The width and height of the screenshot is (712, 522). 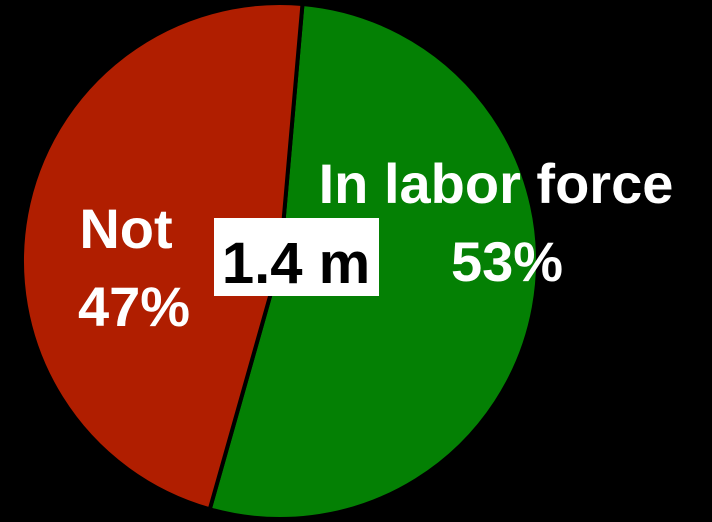 I want to click on slice-label-in-labor-force: In labor force, so click(x=496, y=183).